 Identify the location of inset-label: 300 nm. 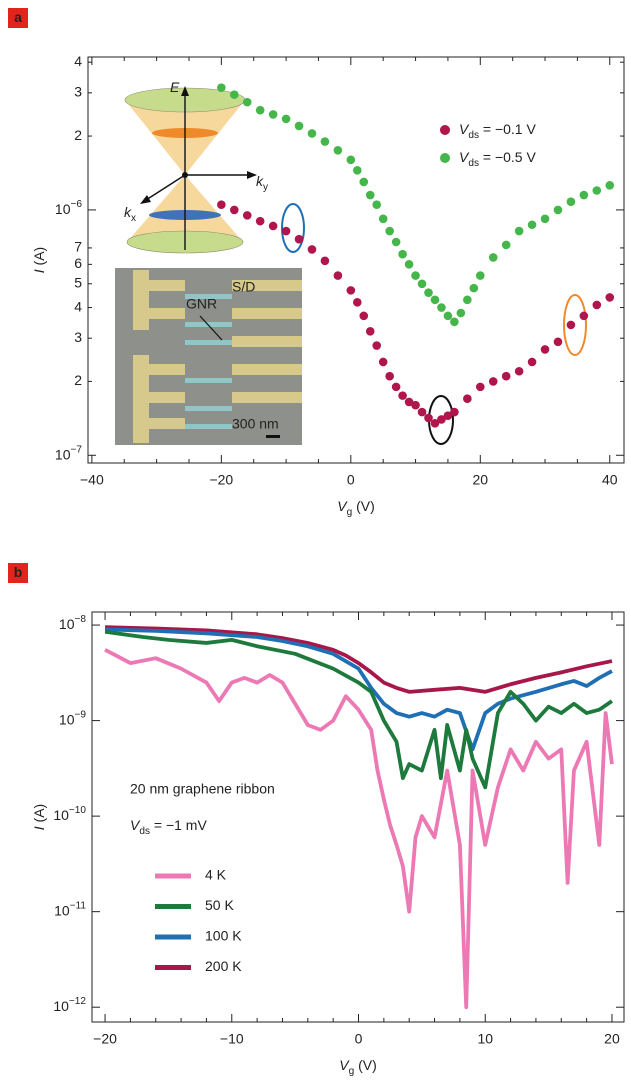
(255, 424).